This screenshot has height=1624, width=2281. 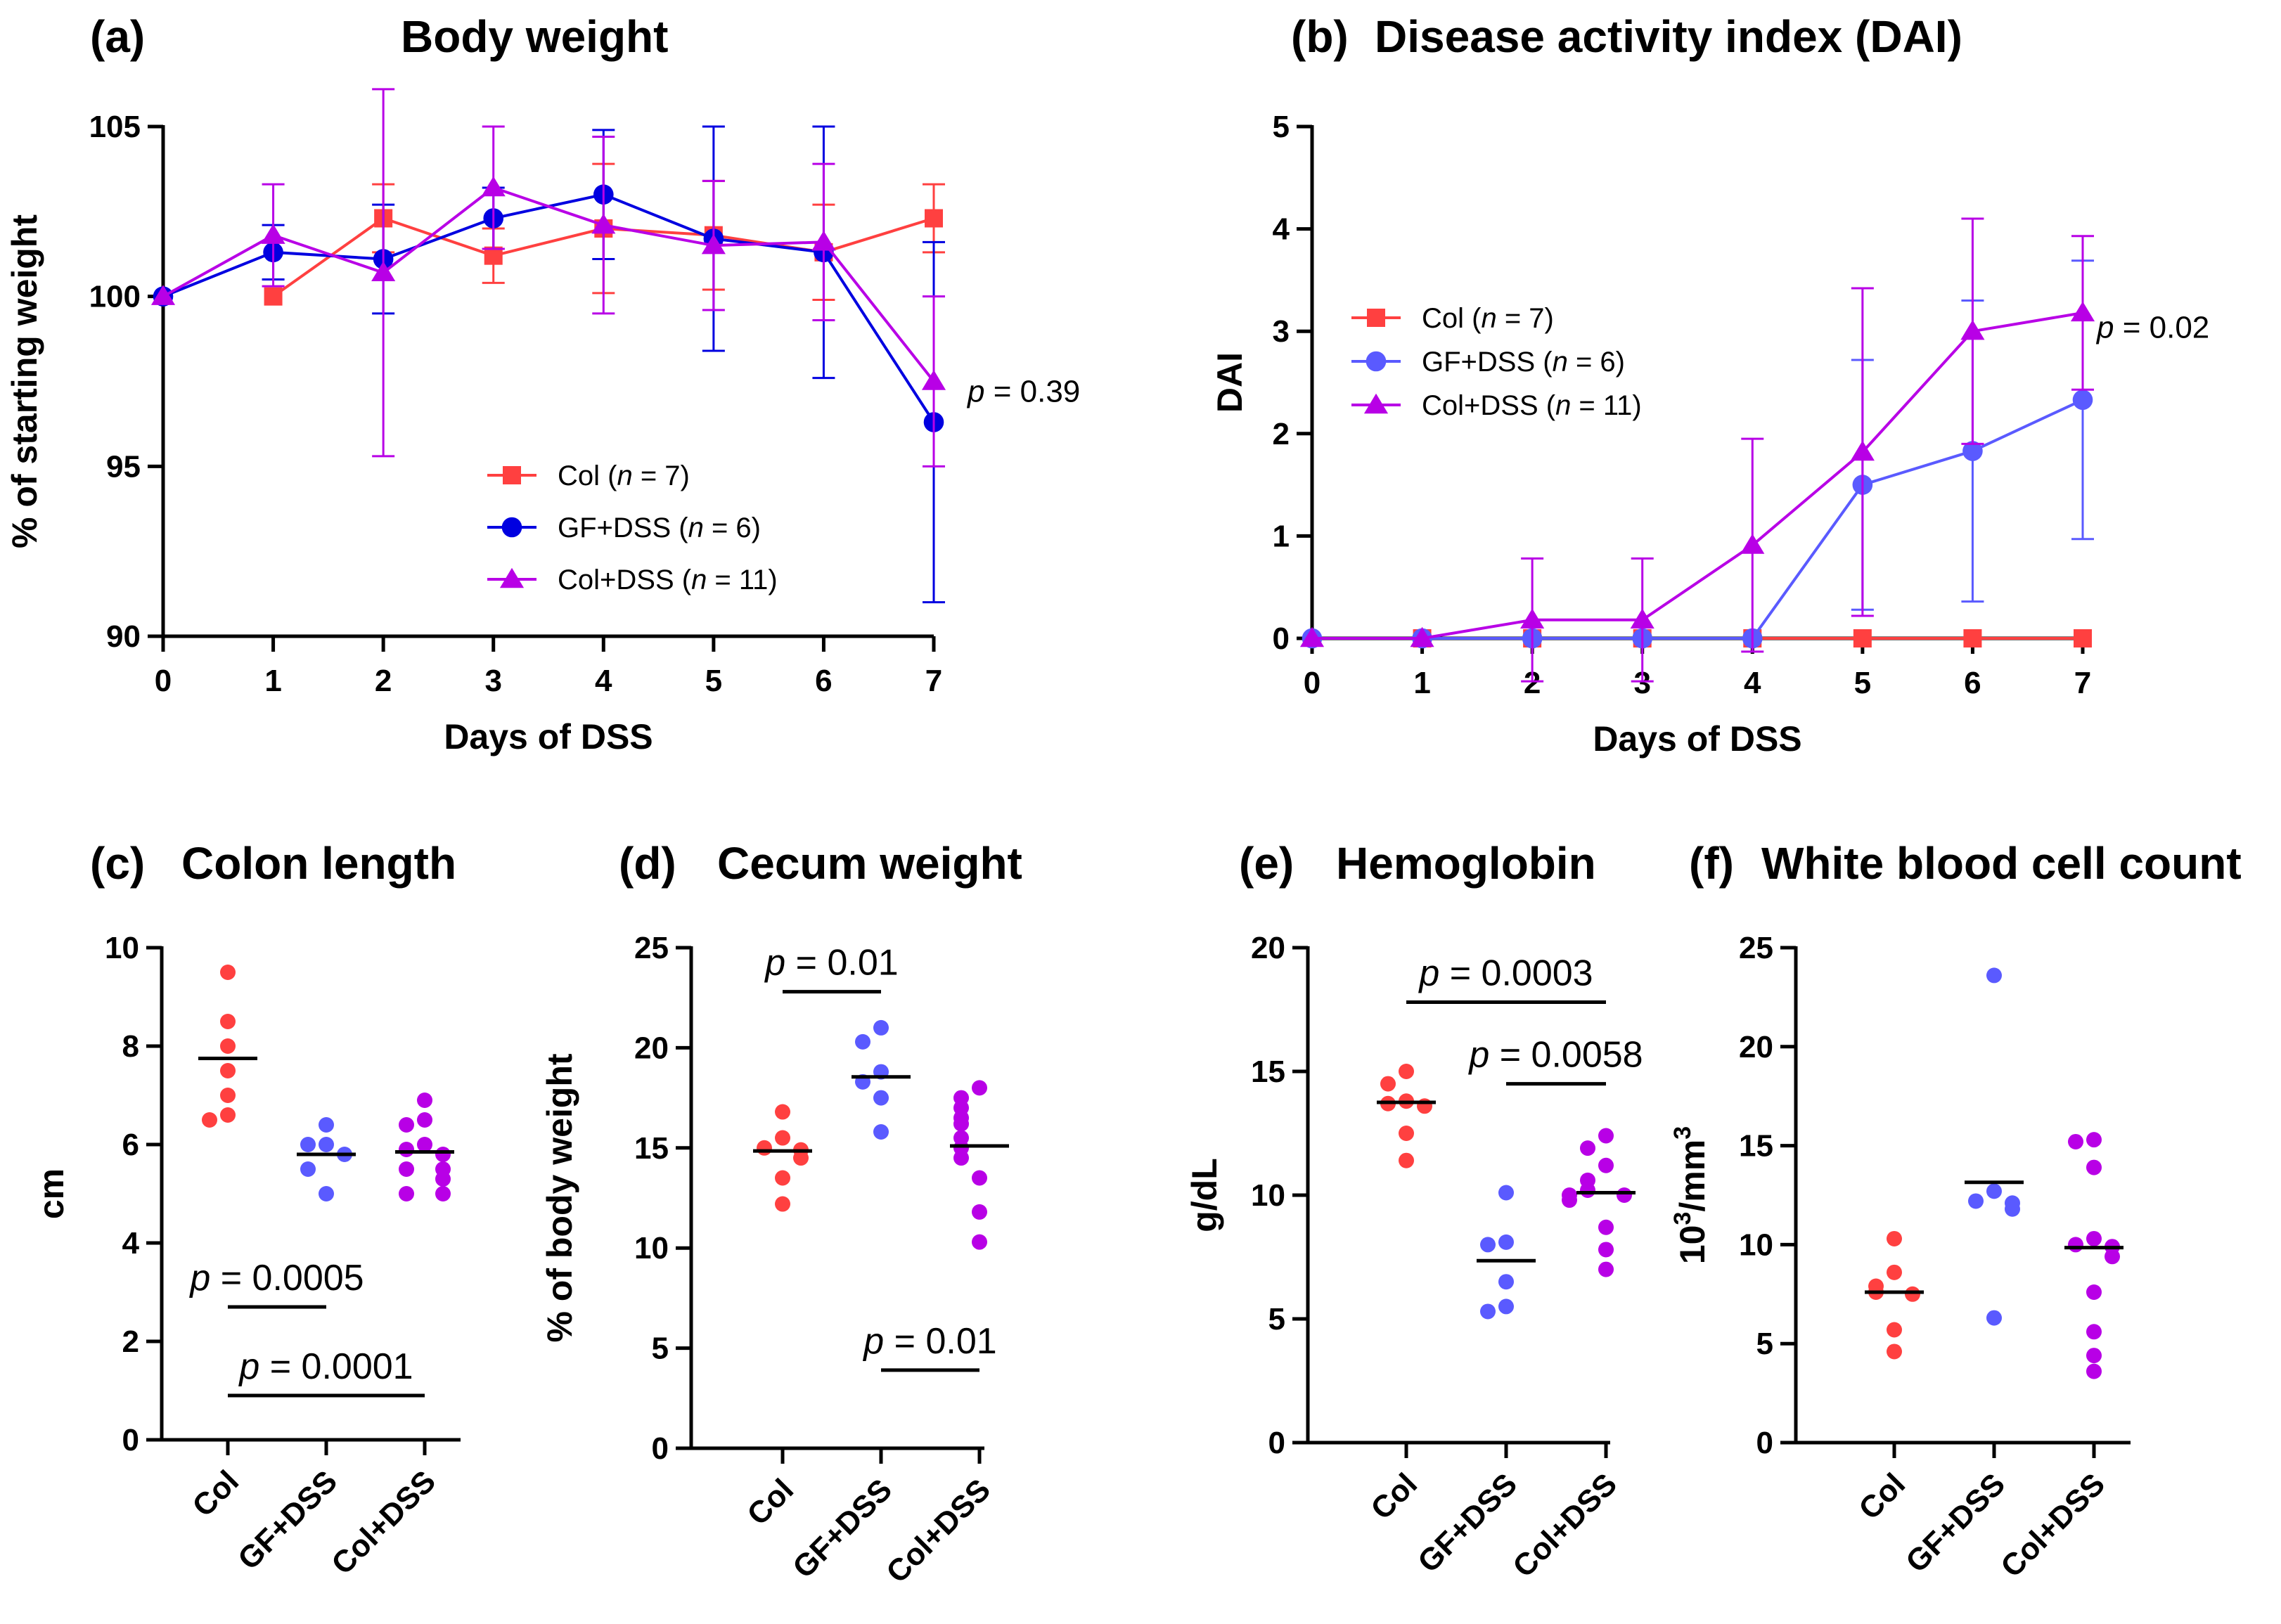 What do you see at coordinates (1421, 683) in the screenshot?
I see `x-tick-label: 1` at bounding box center [1421, 683].